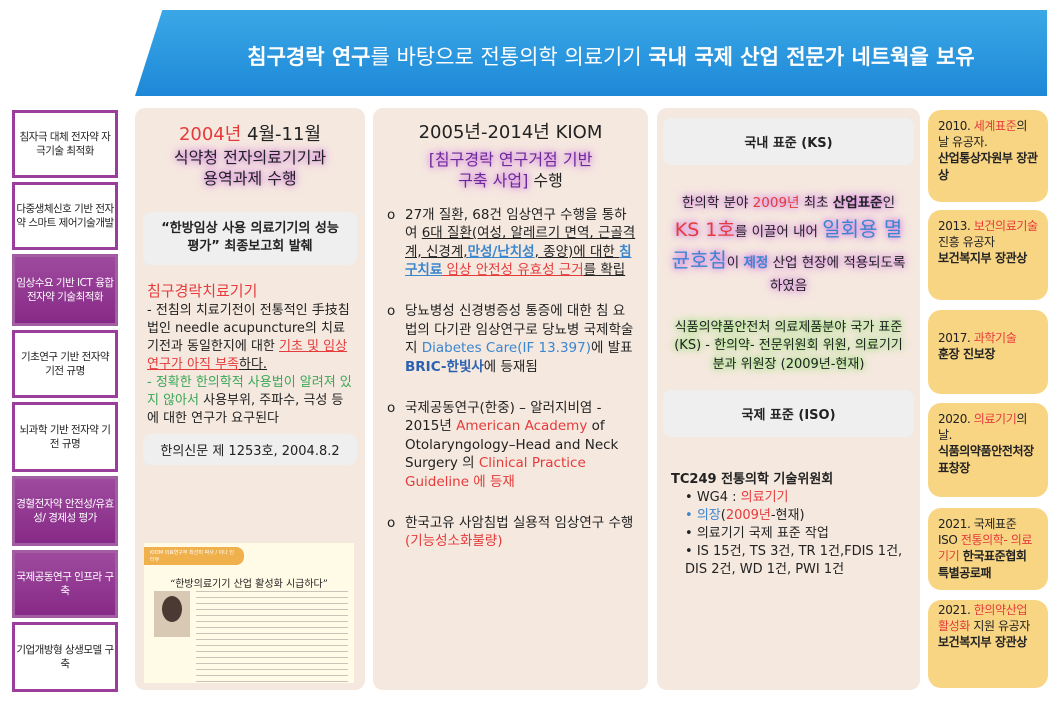 The width and height of the screenshot is (1058, 702). What do you see at coordinates (510, 170) in the screenshot?
I see `project: [침구경락 연구거점 기반구축 사업]` at bounding box center [510, 170].